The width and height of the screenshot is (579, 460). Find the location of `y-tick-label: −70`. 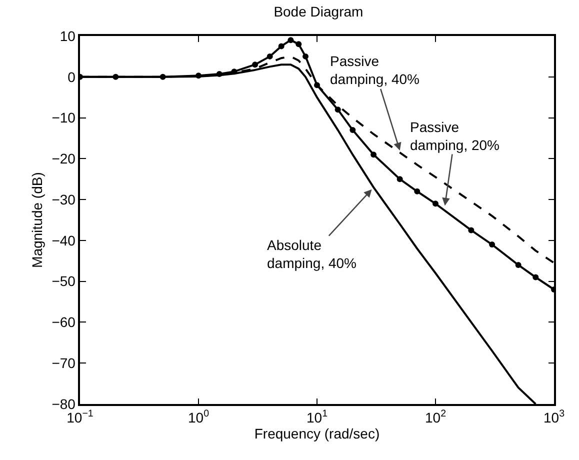

y-tick-label: −70 is located at coordinates (64, 363).